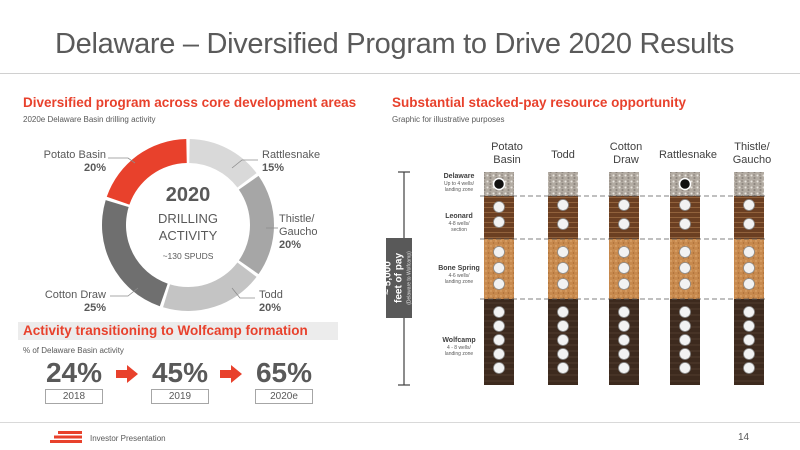 This screenshot has width=800, height=450. Describe the element at coordinates (752, 154) in the screenshot. I see `column-header-thistle-gaucho: Thistle/ Gaucho` at that location.